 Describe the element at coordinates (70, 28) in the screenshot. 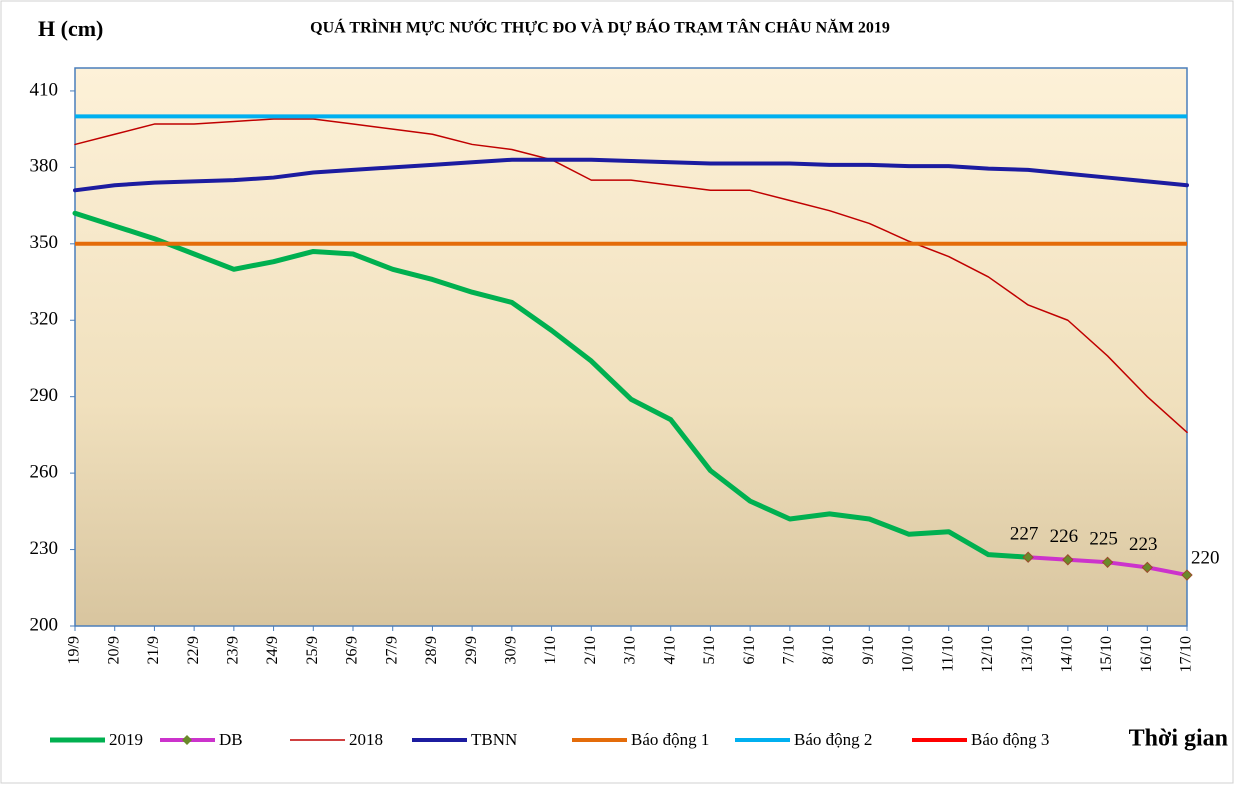

I see `y-axis-label: H (cm)` at that location.